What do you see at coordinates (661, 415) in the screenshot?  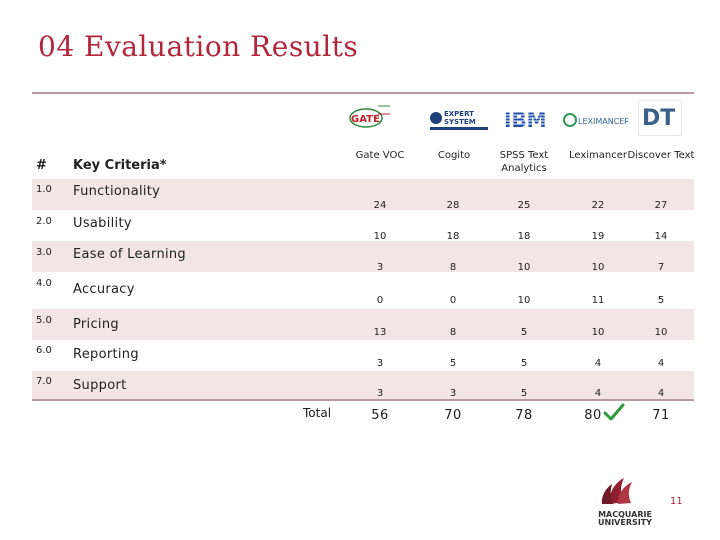 I see `total-discovertext: 71` at bounding box center [661, 415].